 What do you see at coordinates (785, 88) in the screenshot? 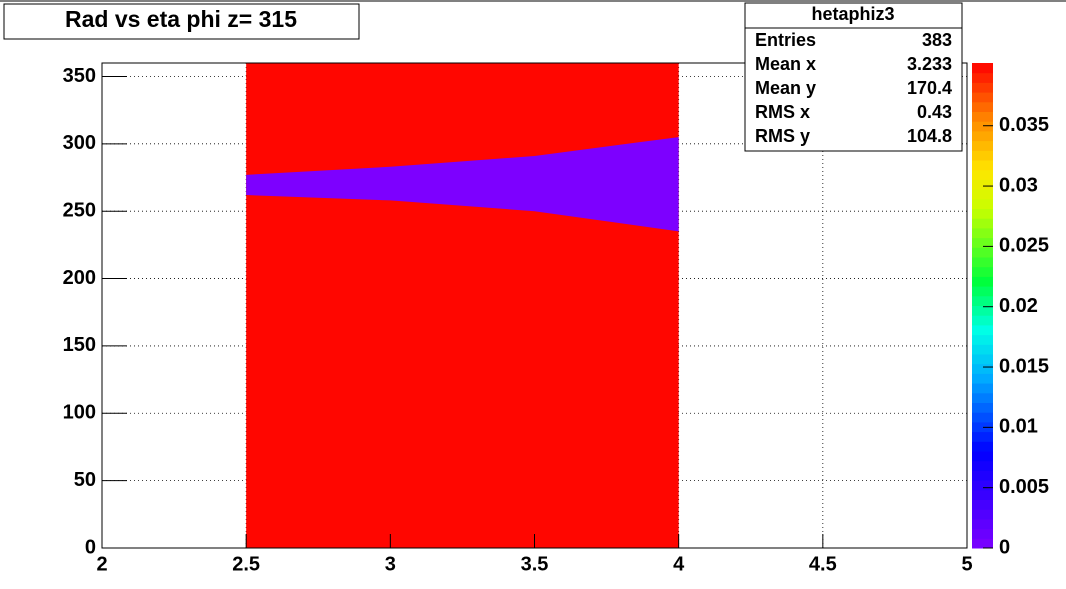
I see `stats-label: Mean y` at bounding box center [785, 88].